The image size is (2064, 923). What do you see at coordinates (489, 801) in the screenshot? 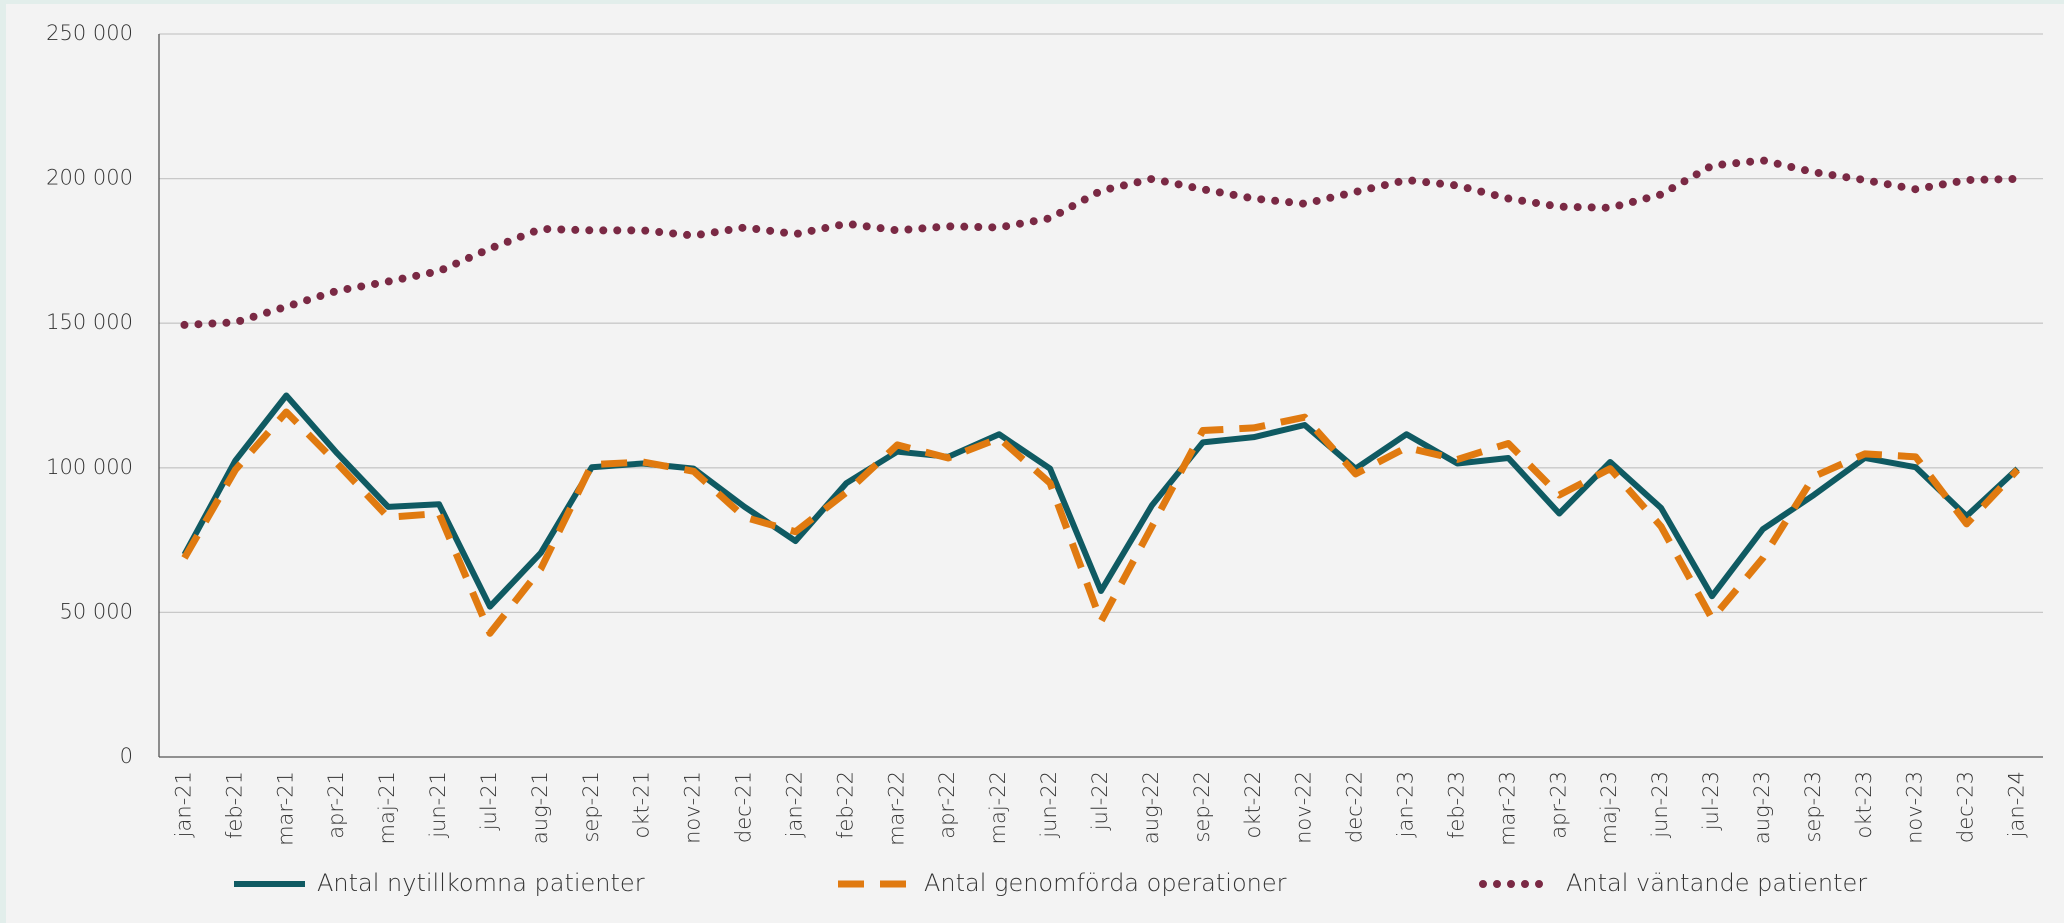
I see `x-tick-label: jul-21` at bounding box center [489, 801].